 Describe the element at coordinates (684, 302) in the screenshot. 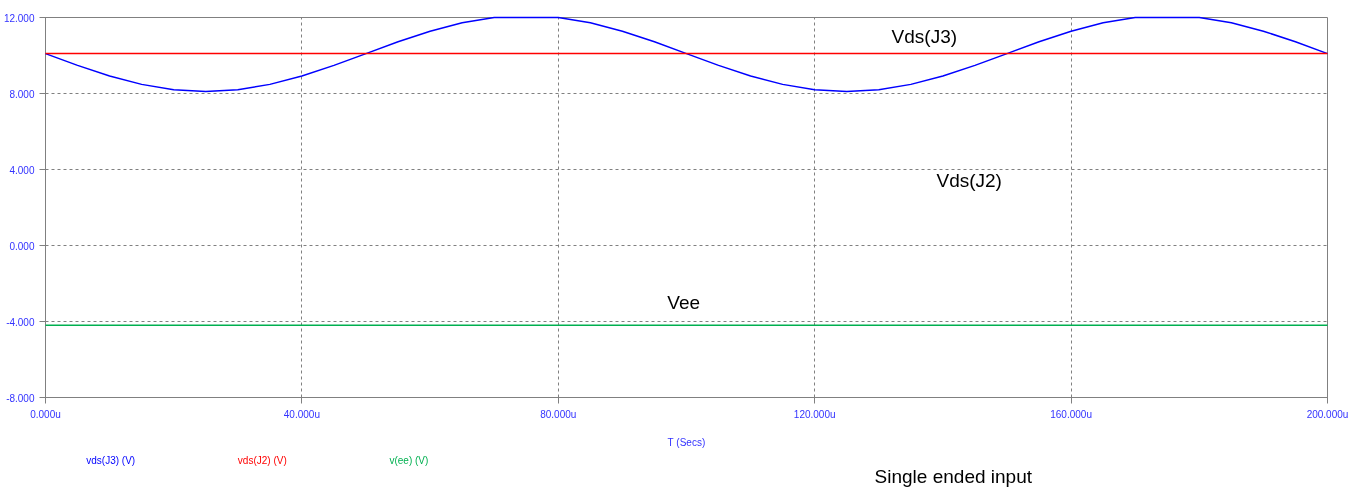

I see `annotation: Vee` at that location.